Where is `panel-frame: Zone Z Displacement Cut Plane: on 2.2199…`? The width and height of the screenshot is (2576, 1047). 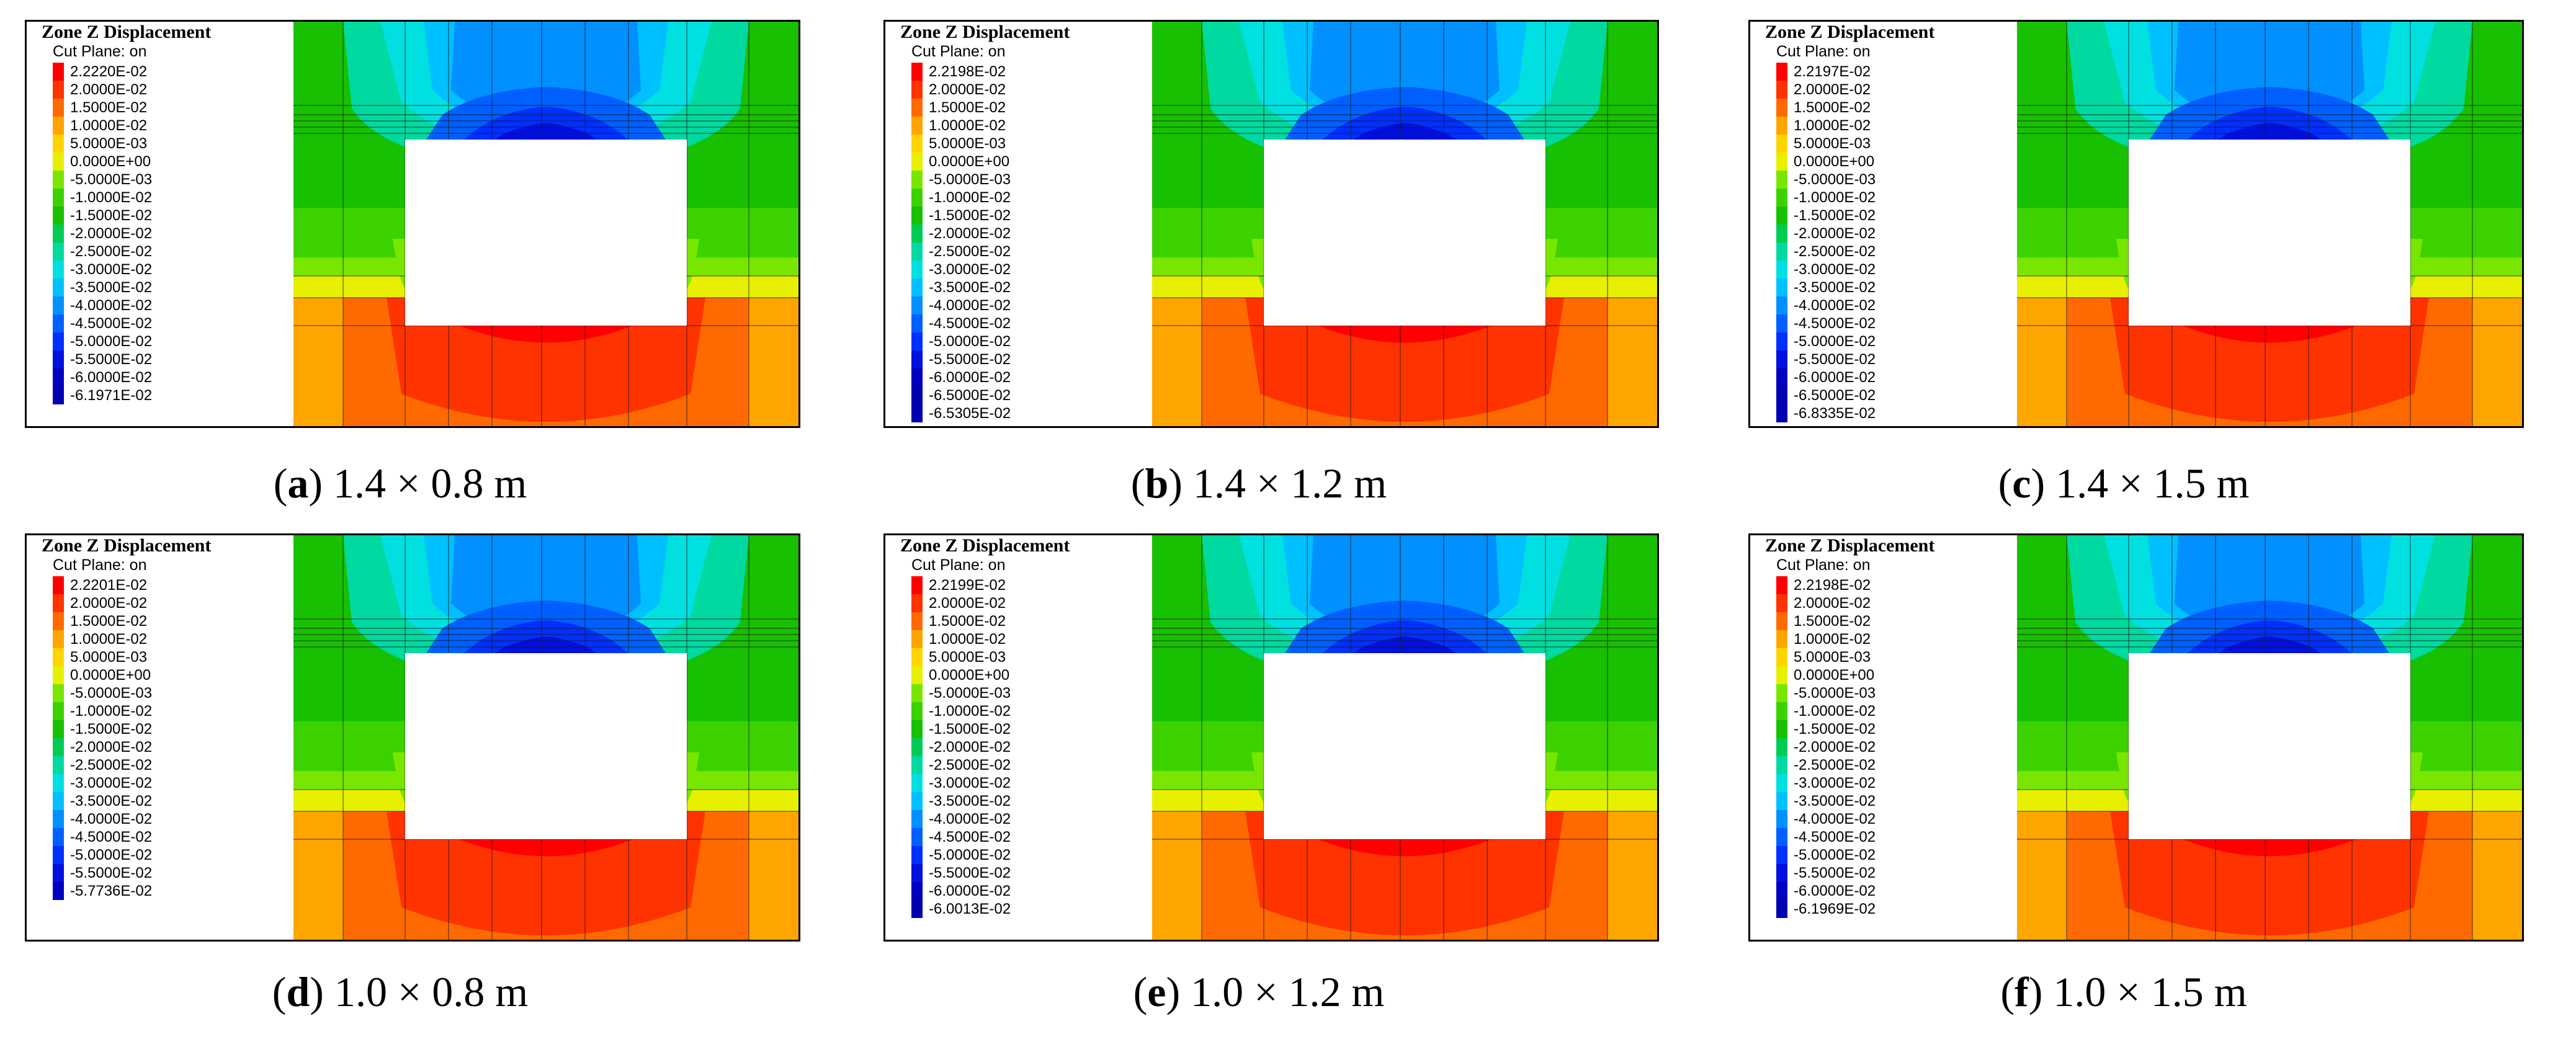
panel-frame: Zone Z Displacement Cut Plane: on 2.2199… is located at coordinates (1271, 737).